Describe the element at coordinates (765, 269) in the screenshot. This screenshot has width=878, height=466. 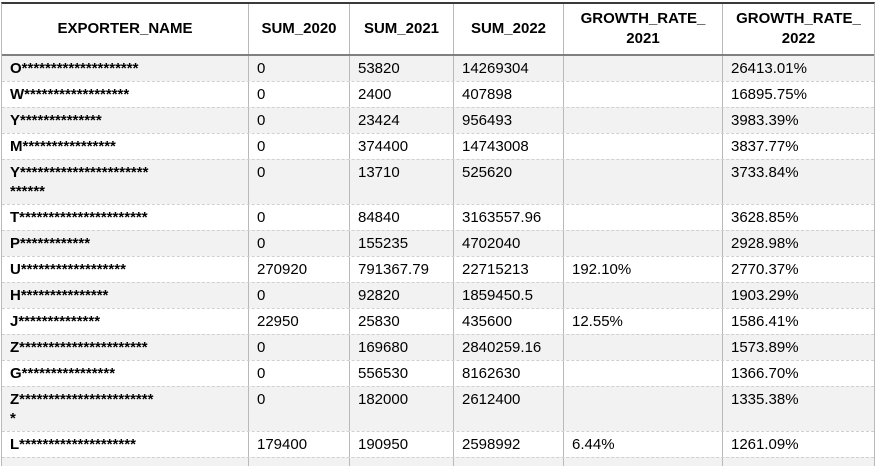
I see `cell-growth-2022: 2770.37%` at that location.